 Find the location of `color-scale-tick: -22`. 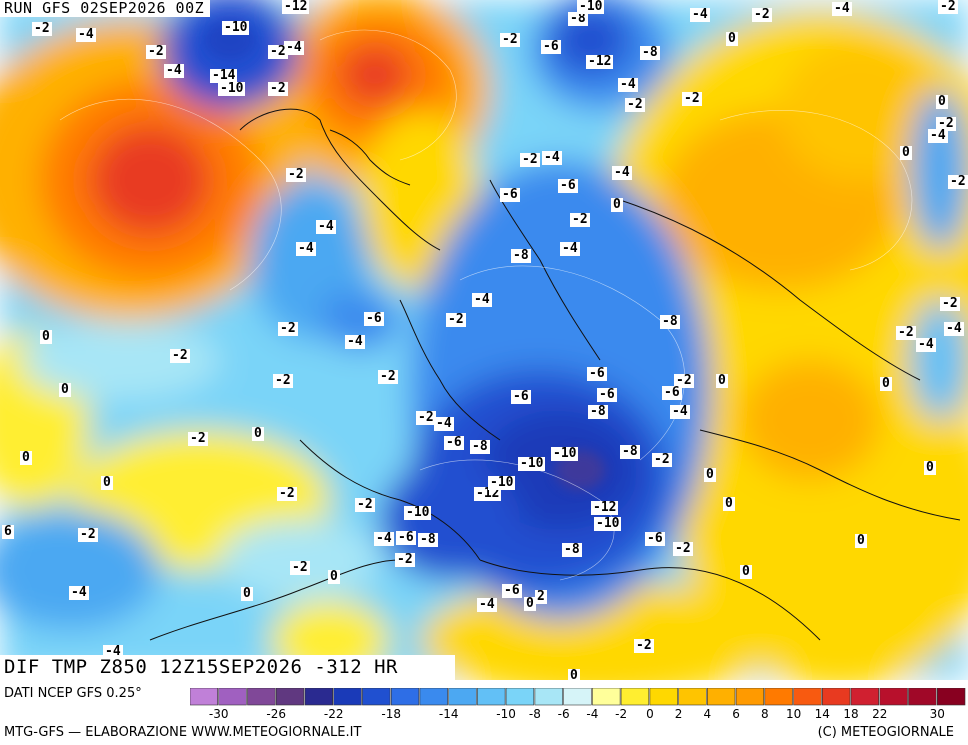

color-scale-tick: -22 is located at coordinates (333, 714).